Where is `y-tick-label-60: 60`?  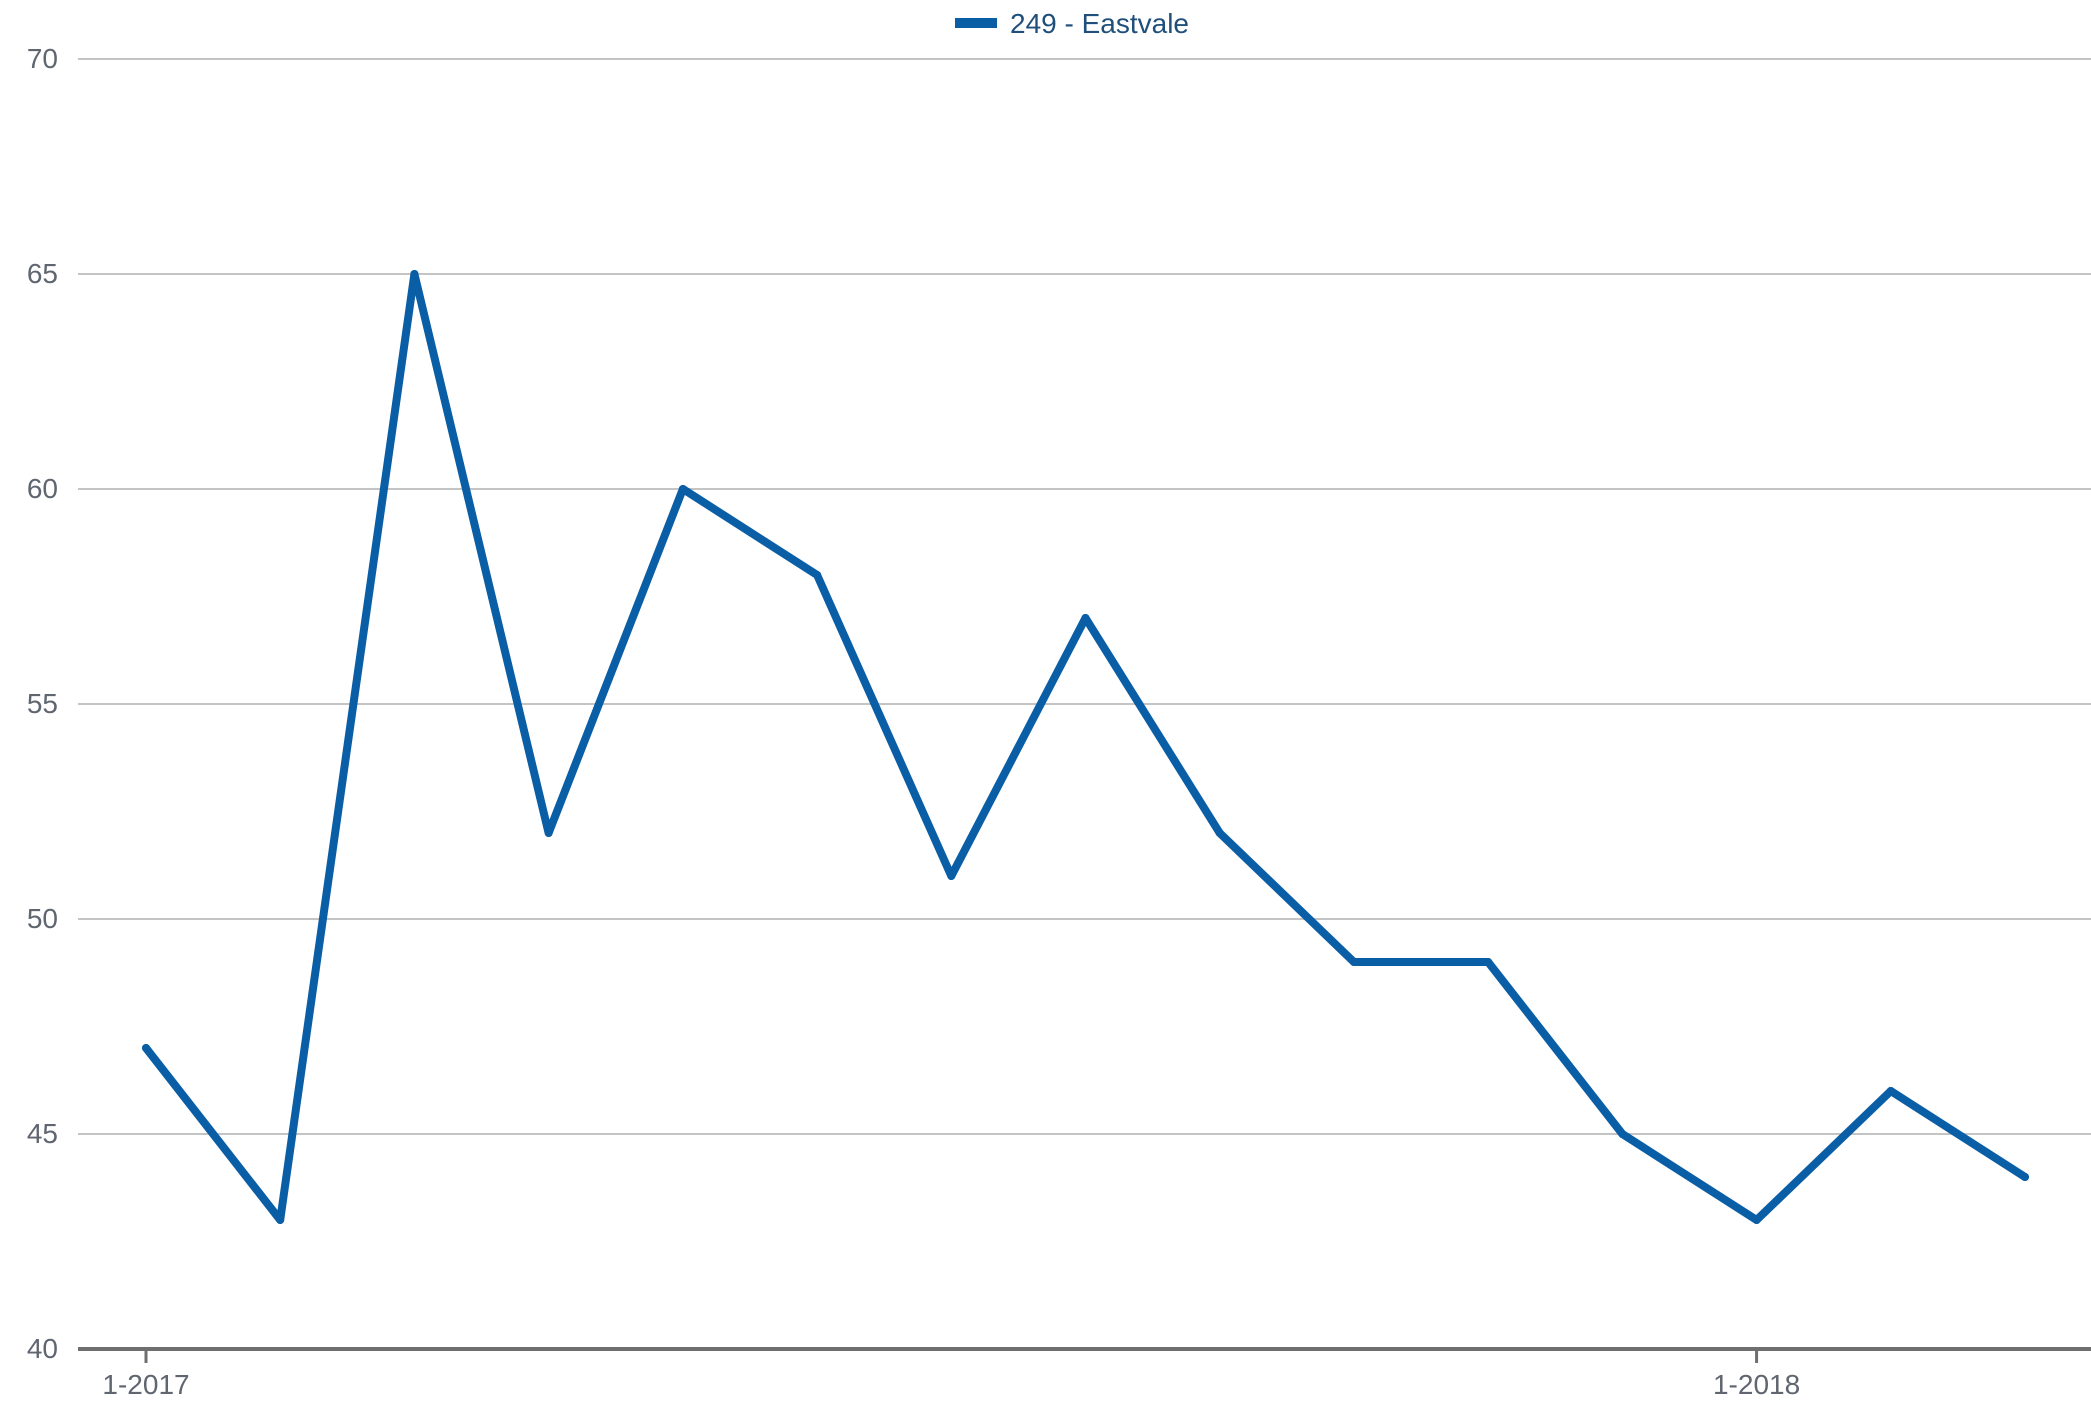
y-tick-label-60: 60 is located at coordinates (42, 488).